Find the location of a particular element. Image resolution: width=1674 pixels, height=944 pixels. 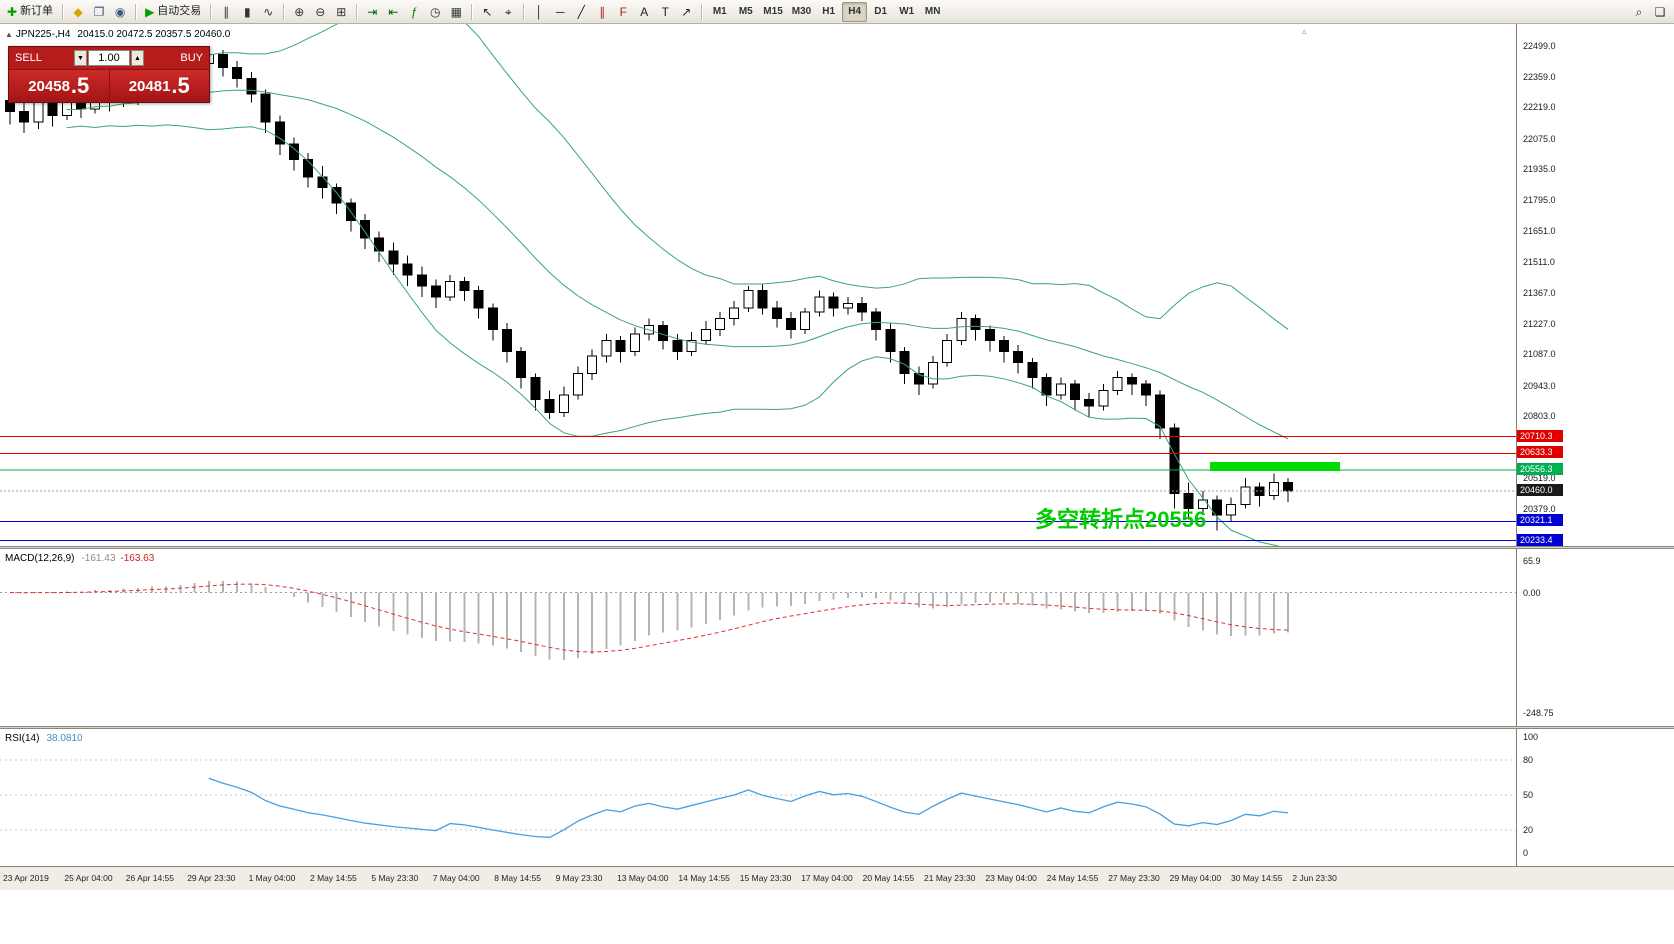

pane-separator-rsi is located at coordinates (837, 727).